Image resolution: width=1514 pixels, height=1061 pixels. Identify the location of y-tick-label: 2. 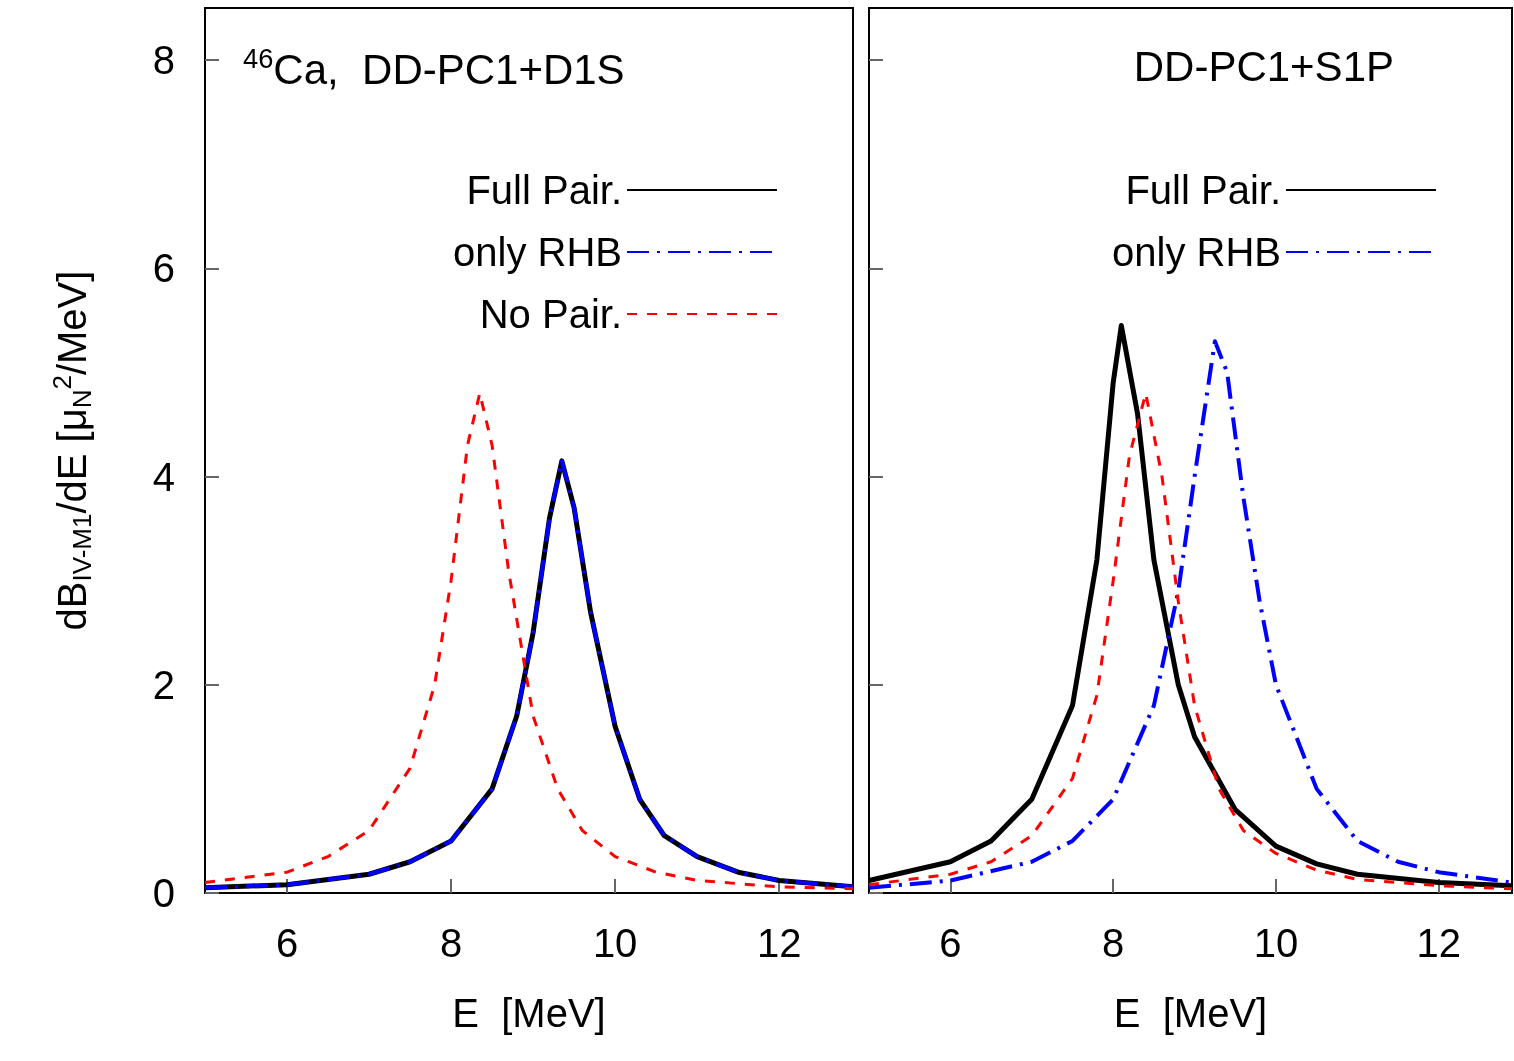
(163, 684).